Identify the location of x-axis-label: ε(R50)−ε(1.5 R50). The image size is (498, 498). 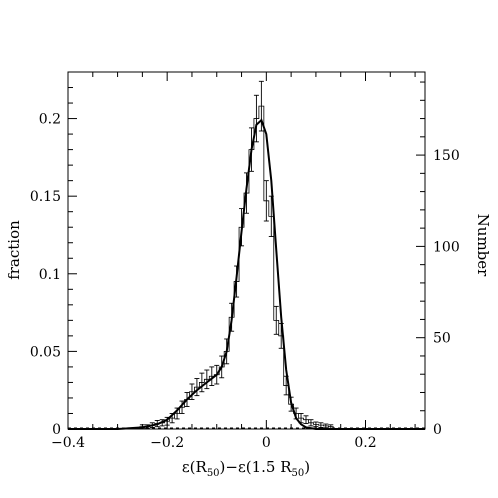
(246, 468).